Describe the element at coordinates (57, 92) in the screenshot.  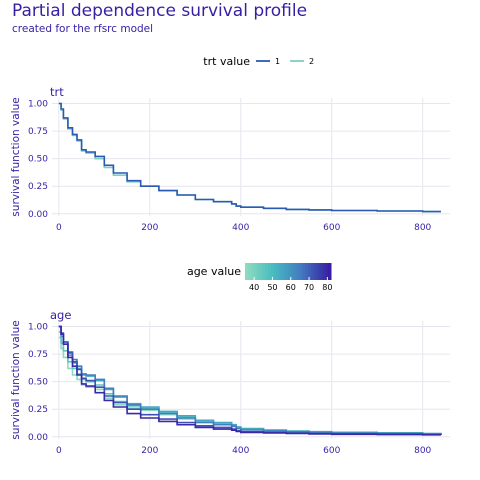
I see `panel-title: trt` at that location.